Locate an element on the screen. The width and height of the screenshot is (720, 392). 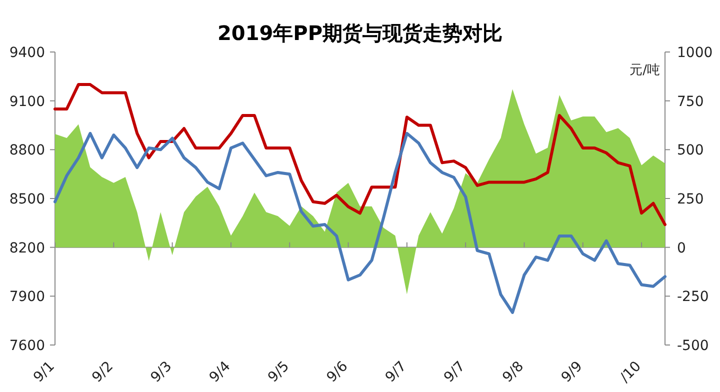
y2-tick-label: -250 is located at coordinates (693, 297).